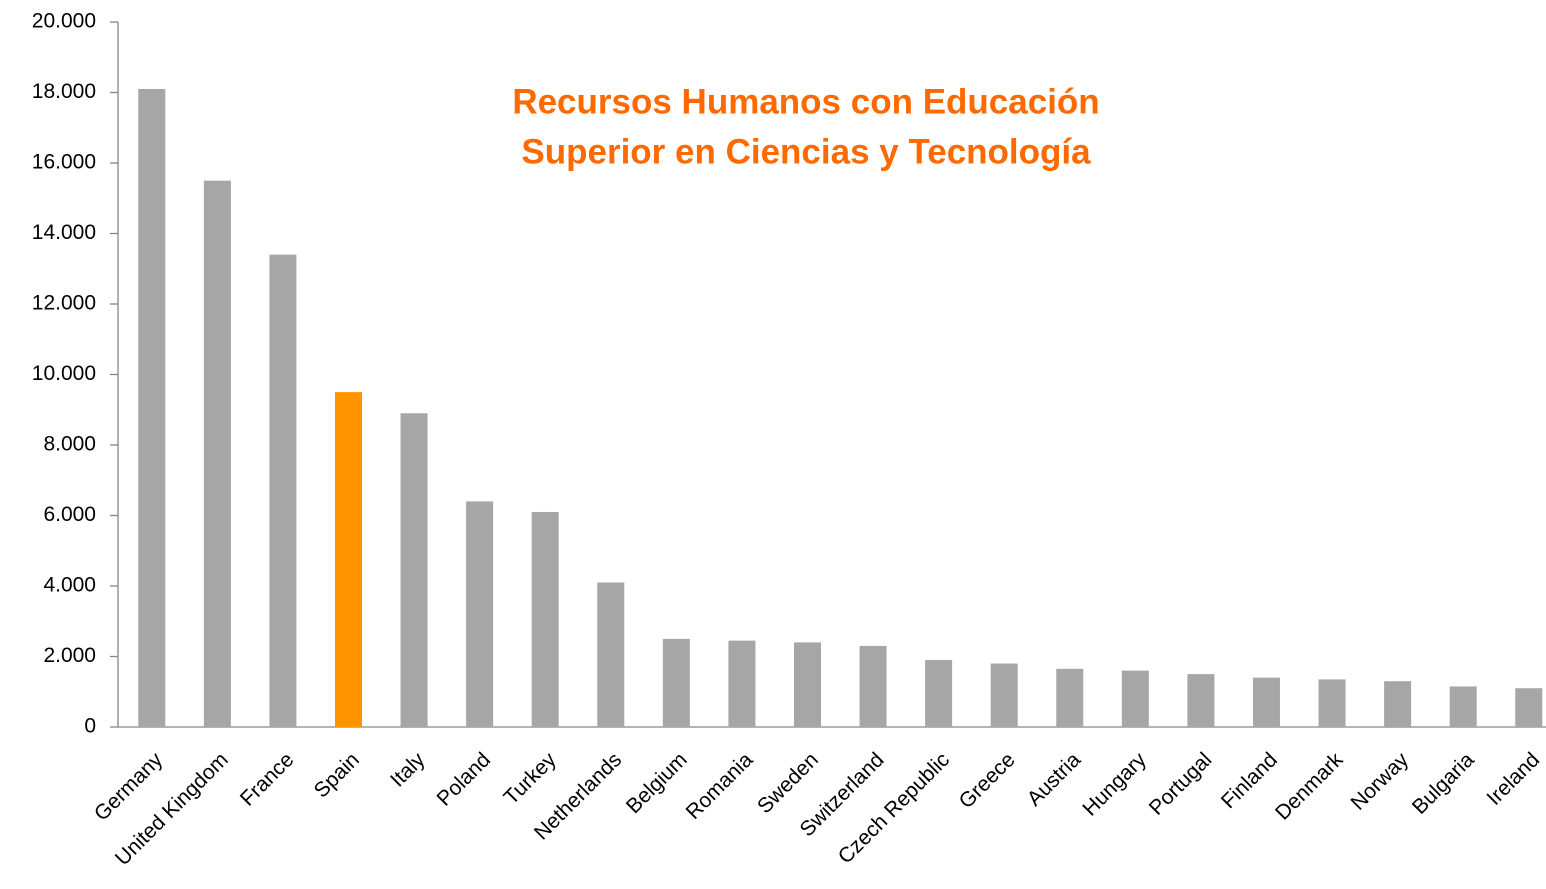 The width and height of the screenshot is (1546, 889). What do you see at coordinates (894, 808) in the screenshot?
I see `x-tick-label: Czech Republic` at bounding box center [894, 808].